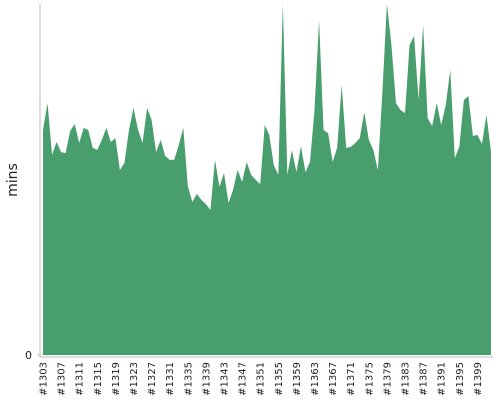  Describe the element at coordinates (98, 379) in the screenshot. I see `x-tick-label: #1315` at that location.